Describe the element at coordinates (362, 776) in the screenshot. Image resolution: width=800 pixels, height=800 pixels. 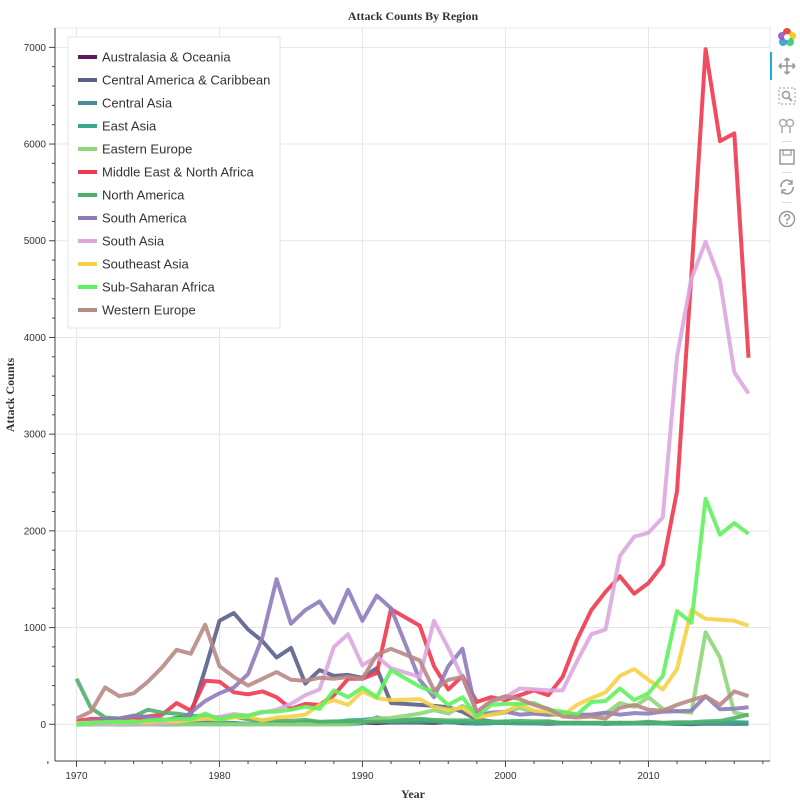
I see `x-tick-label: 1990` at that location.